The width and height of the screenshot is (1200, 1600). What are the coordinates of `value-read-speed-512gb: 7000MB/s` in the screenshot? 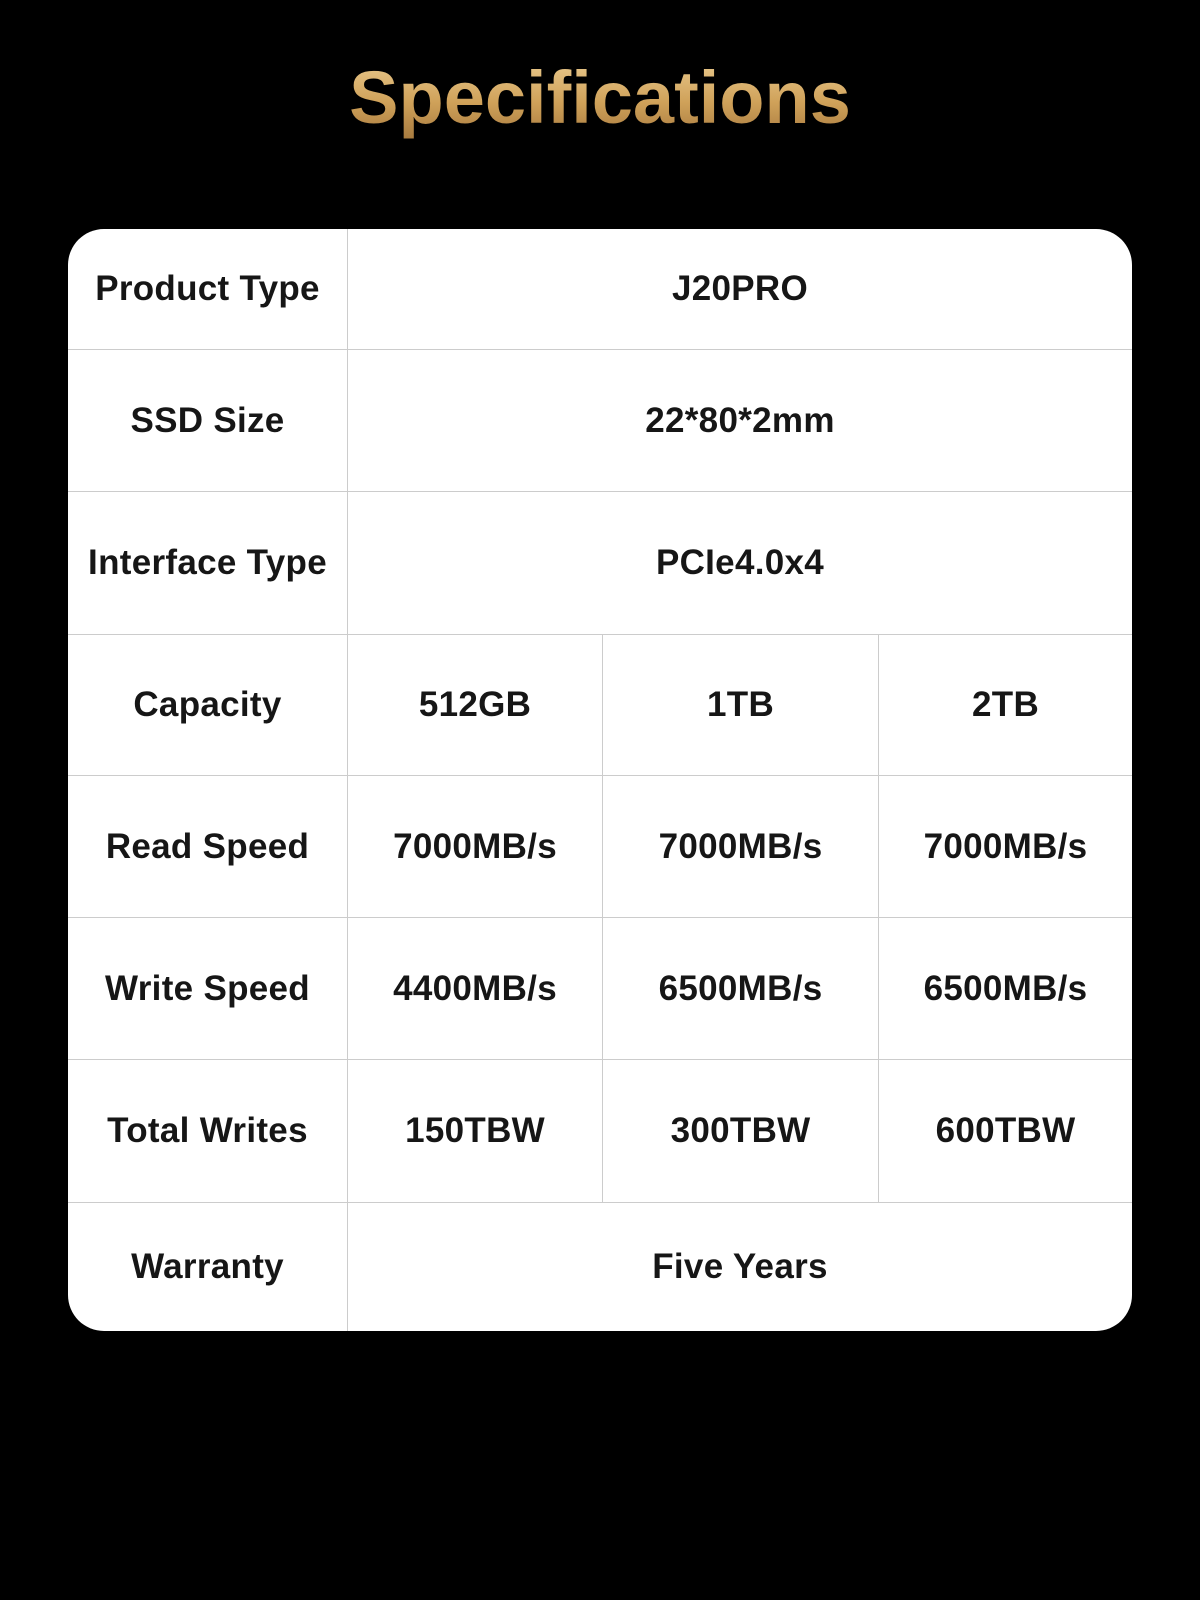 It's located at (476, 846).